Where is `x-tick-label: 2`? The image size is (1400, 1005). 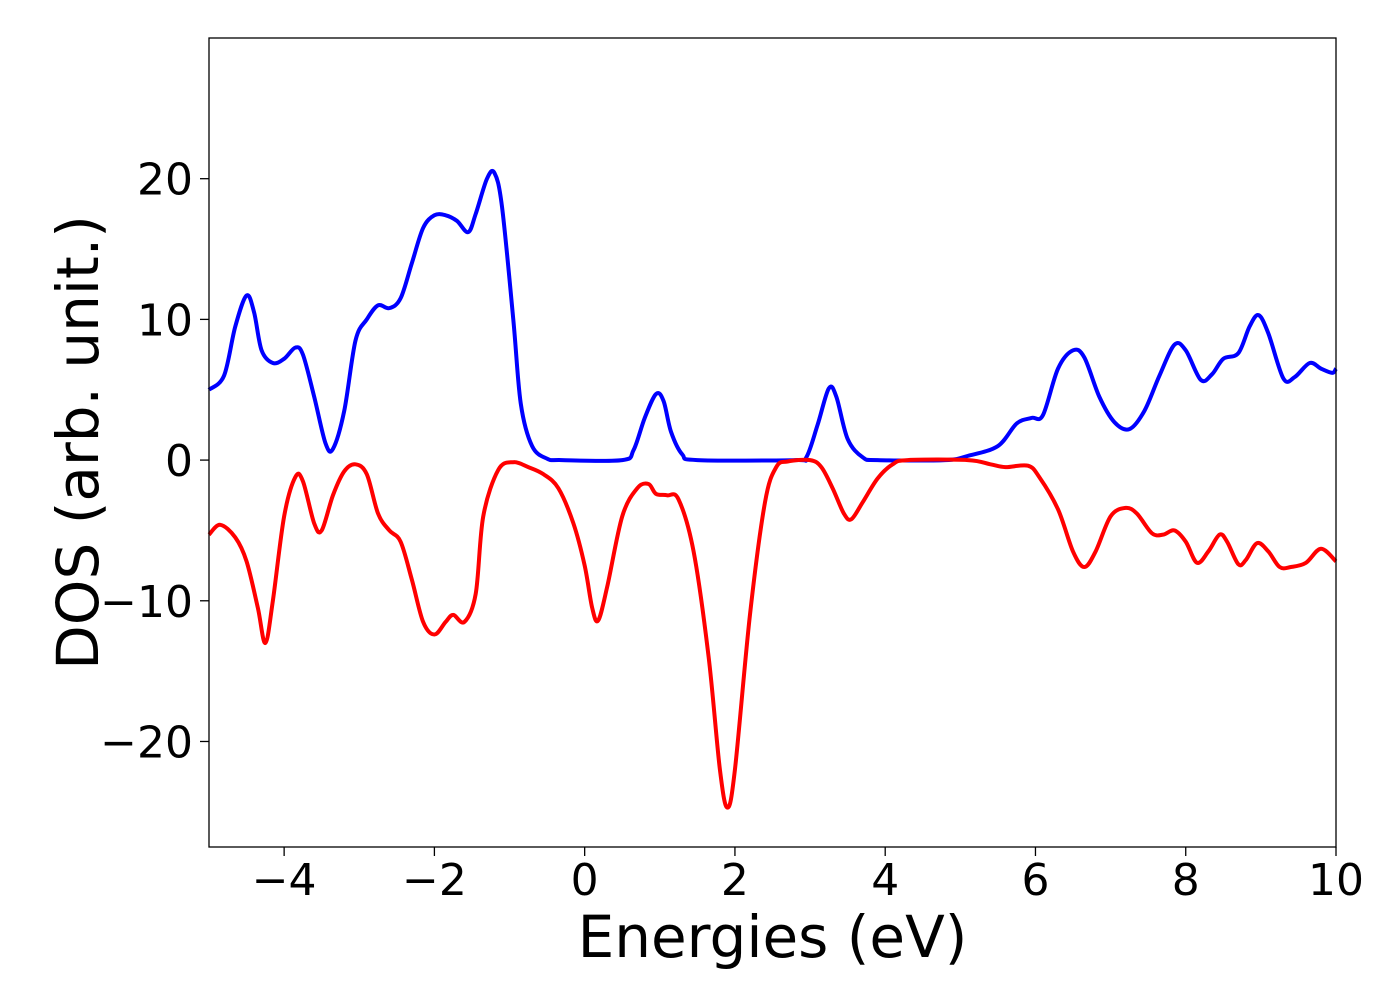 x-tick-label: 2 is located at coordinates (735, 880).